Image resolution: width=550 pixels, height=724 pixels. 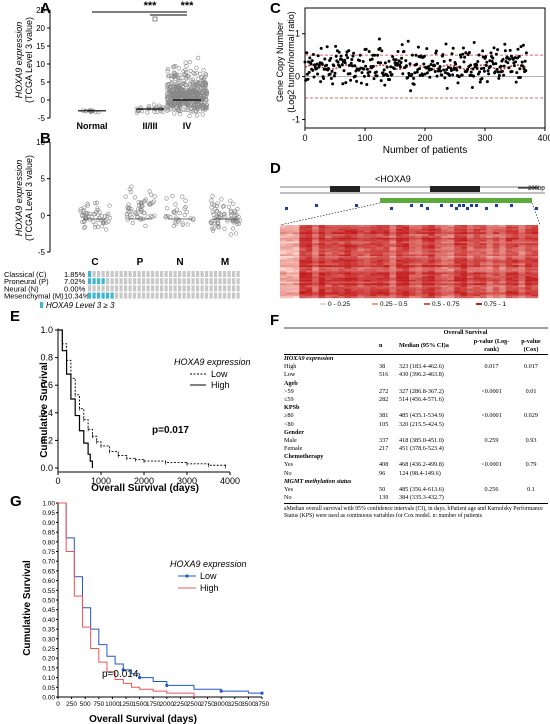 What do you see at coordinates (384, 449) in the screenshot?
I see `f-cell: 217` at bounding box center [384, 449].